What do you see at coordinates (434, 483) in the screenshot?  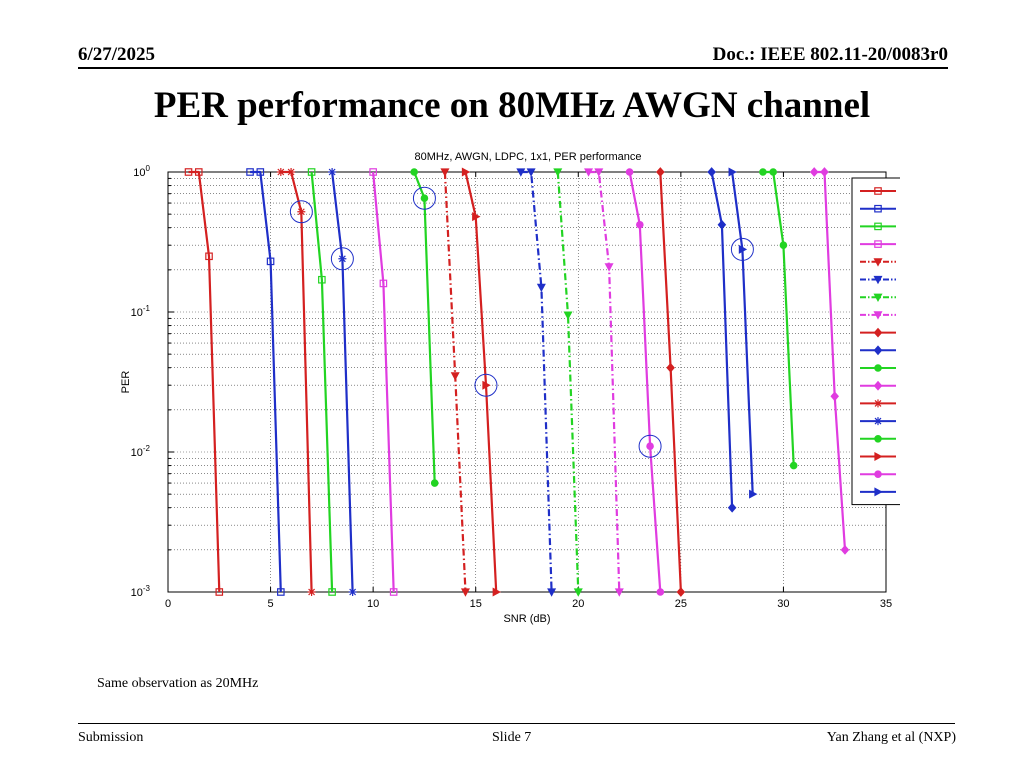 I see `data-point-mcs14` at bounding box center [434, 483].